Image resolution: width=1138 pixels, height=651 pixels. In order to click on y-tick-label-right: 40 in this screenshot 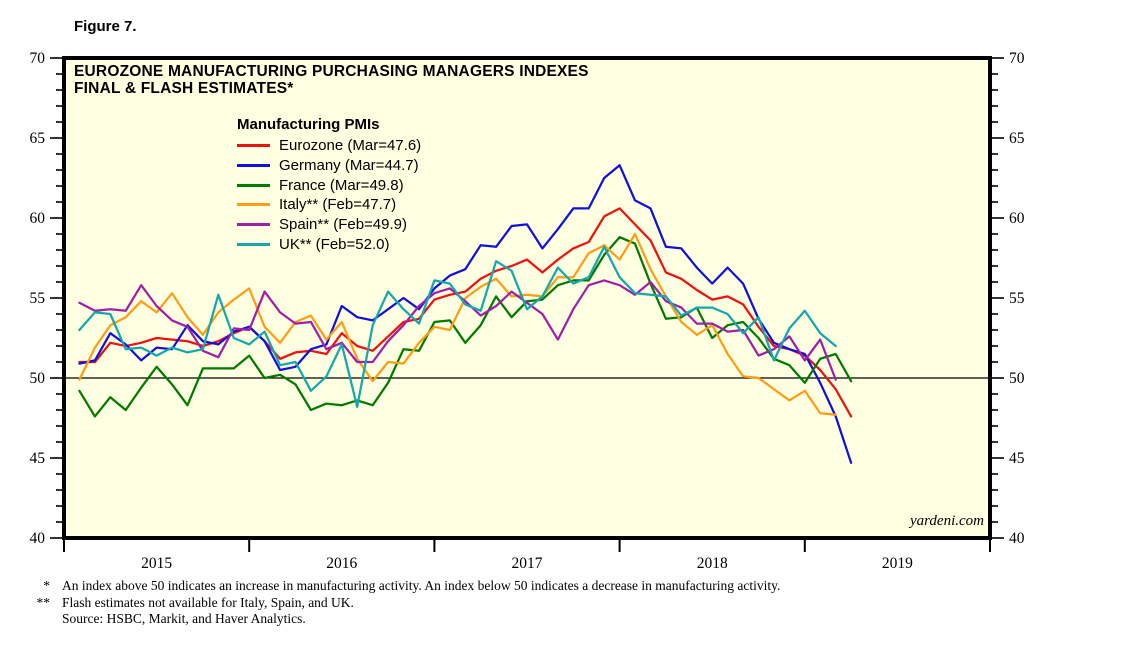, I will do `click(1017, 538)`.